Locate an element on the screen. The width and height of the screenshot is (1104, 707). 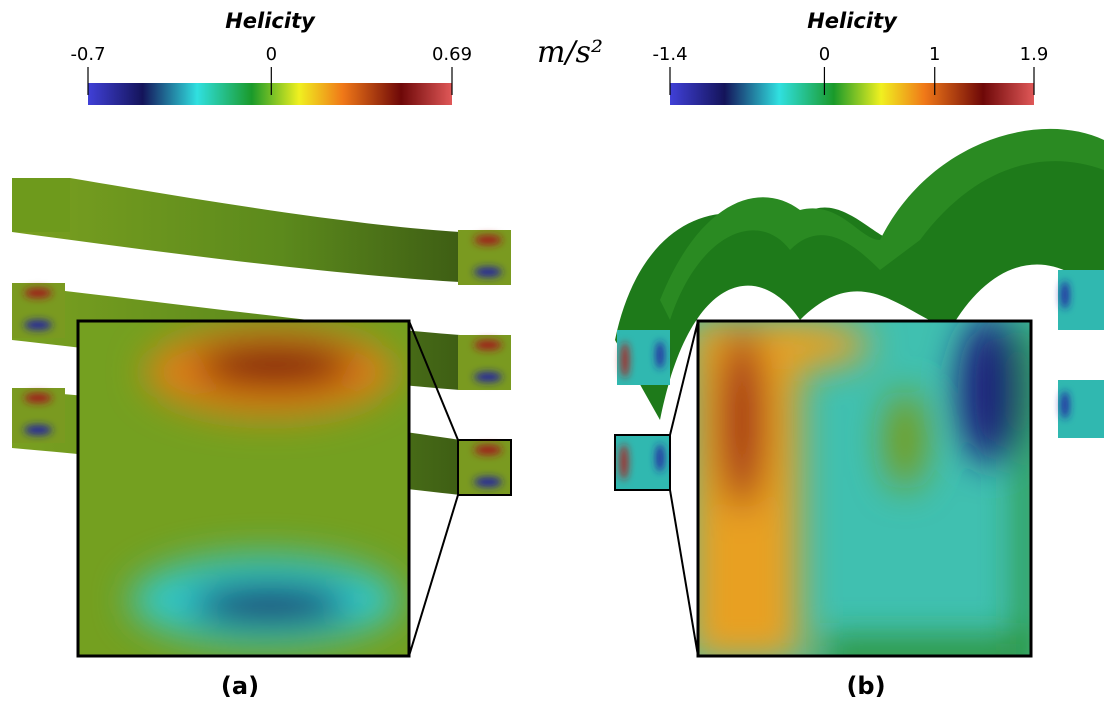
caption: (b) is located at coordinates (865, 686).